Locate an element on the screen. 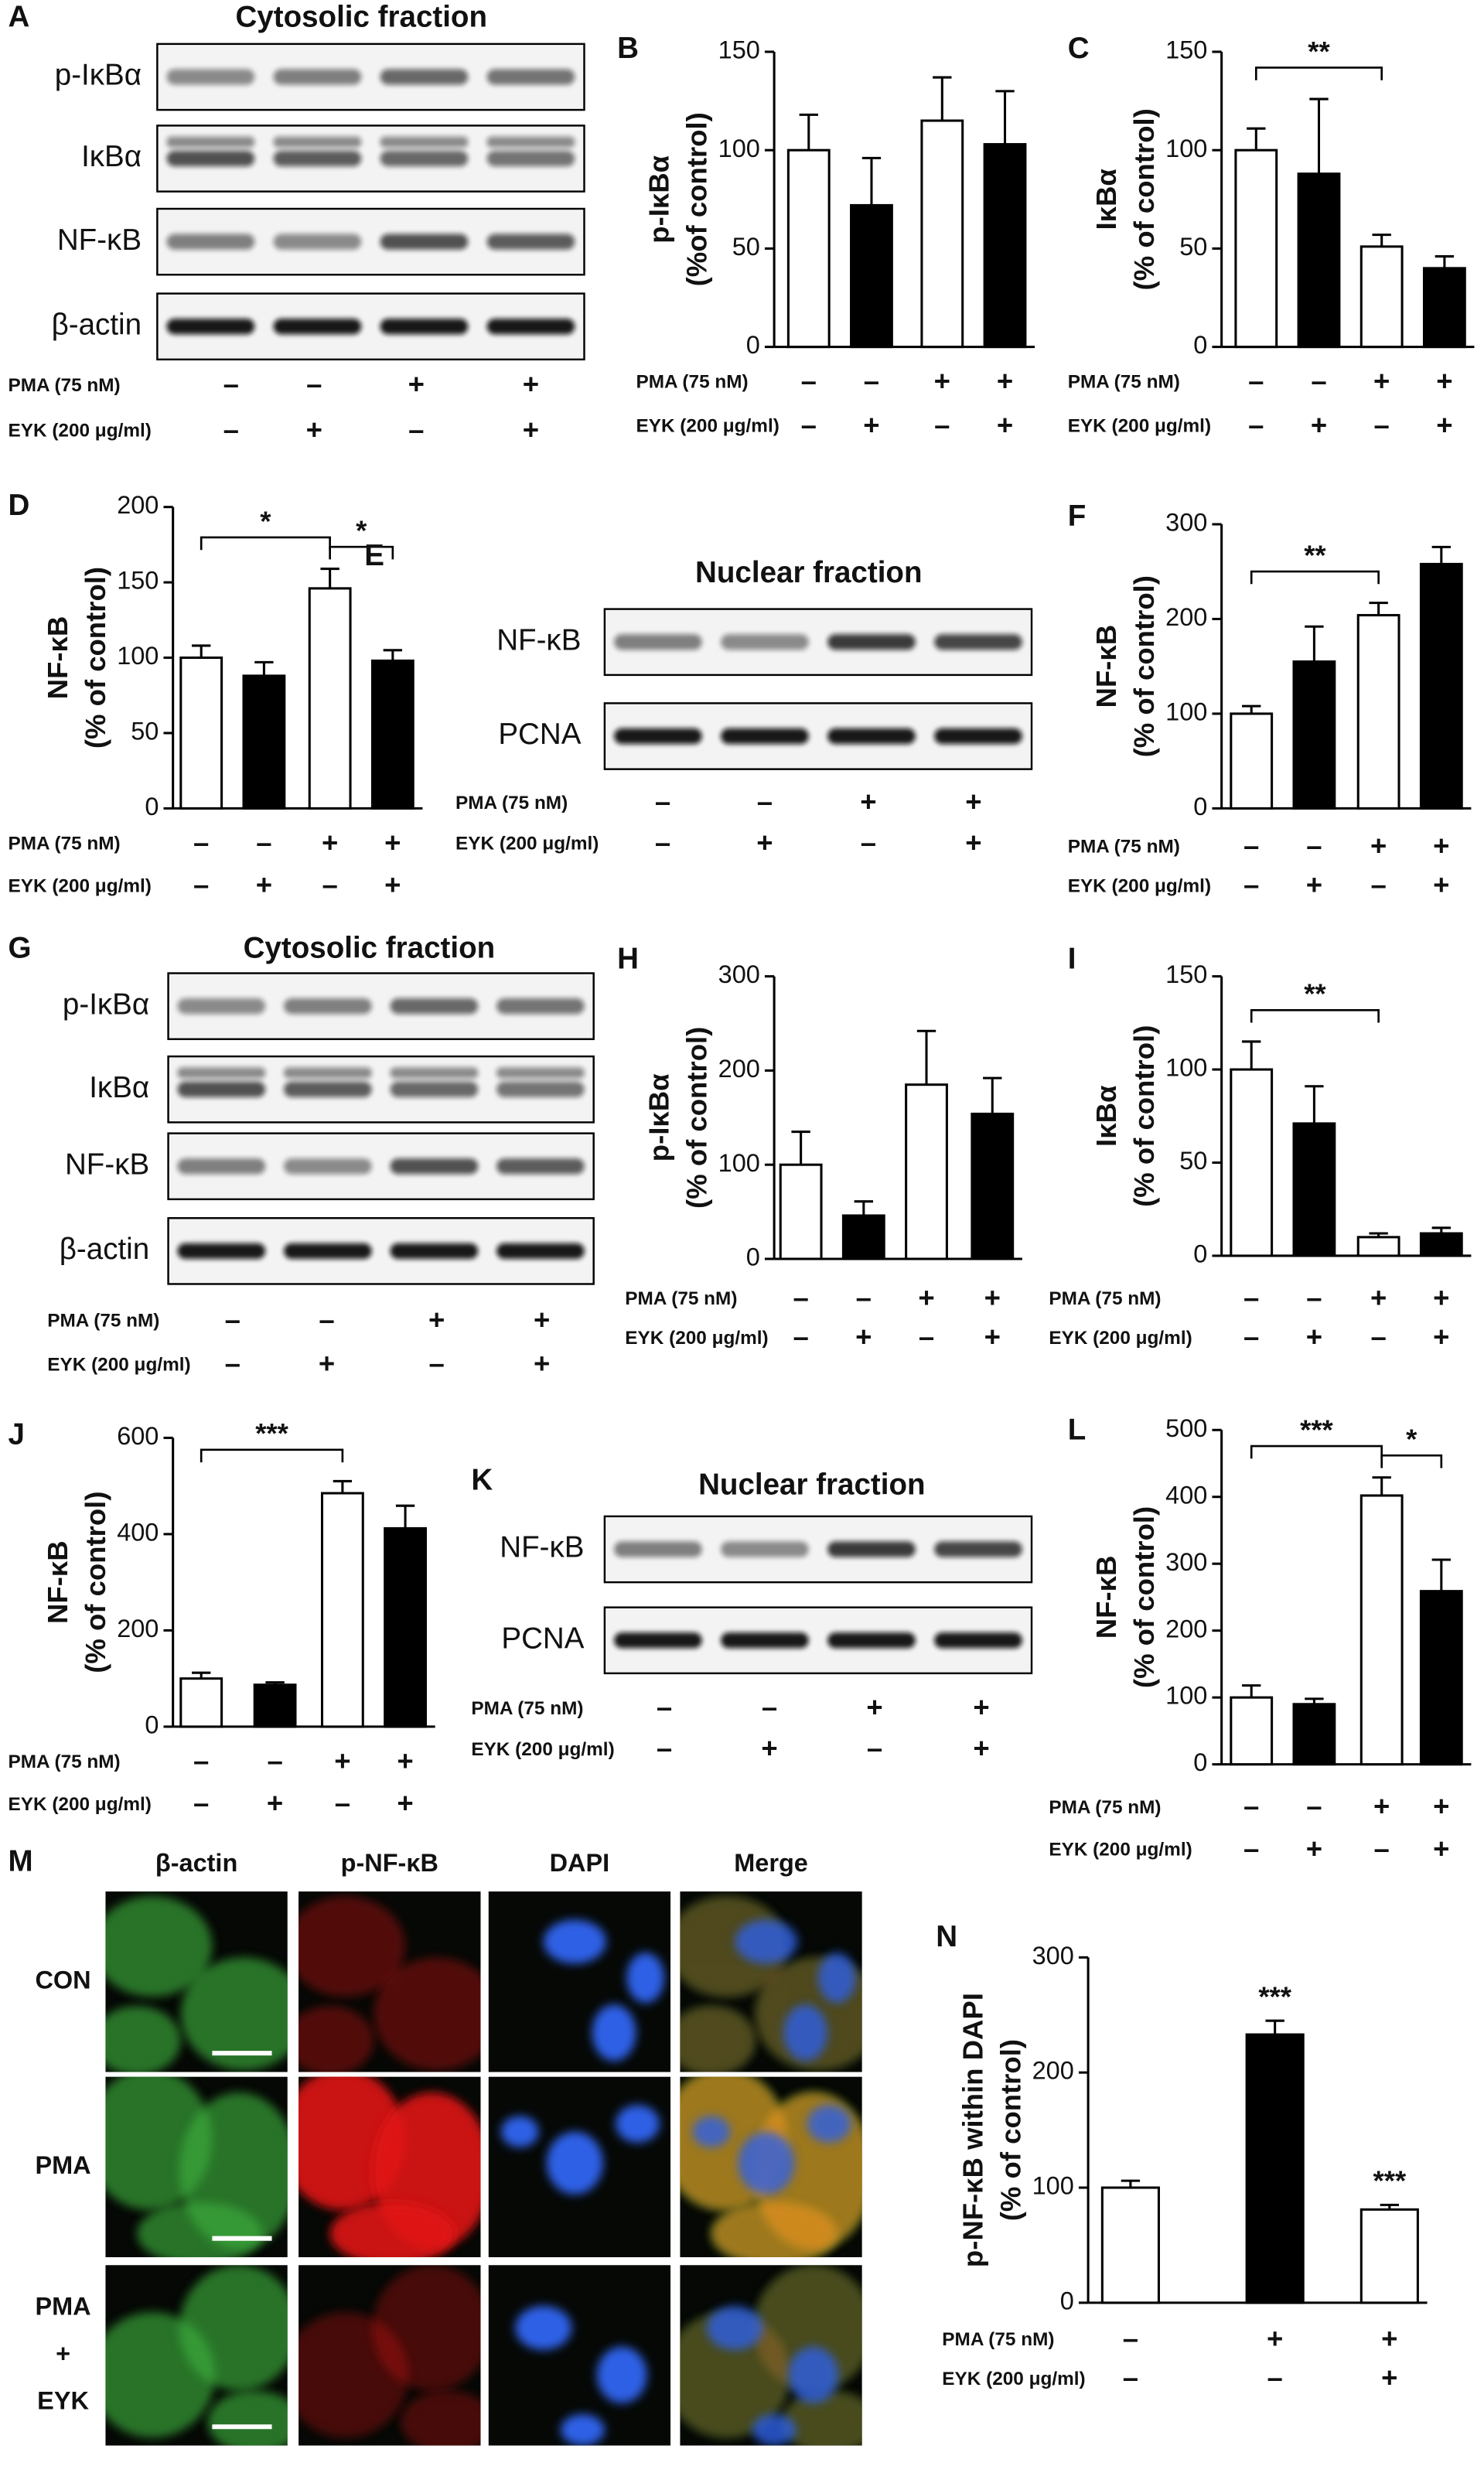  y-axis-label: (% of control) is located at coordinates (1010, 2130).